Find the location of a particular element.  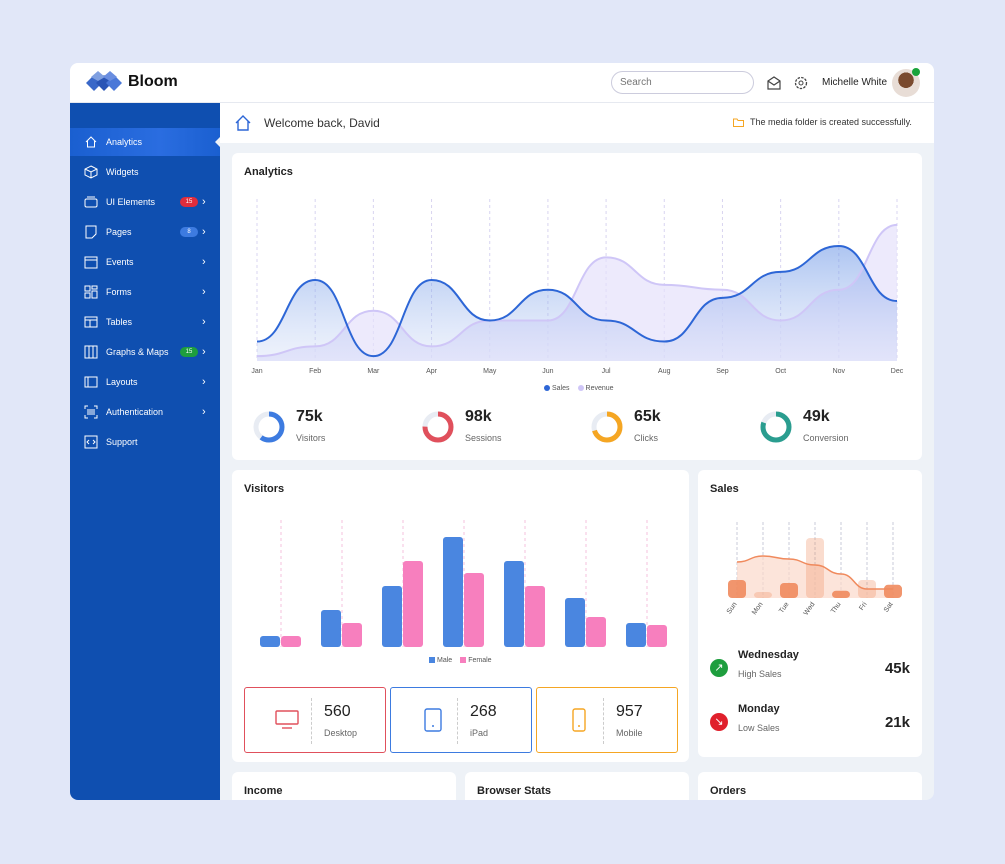

user-name: Michelle White is located at coordinates (855, 82).